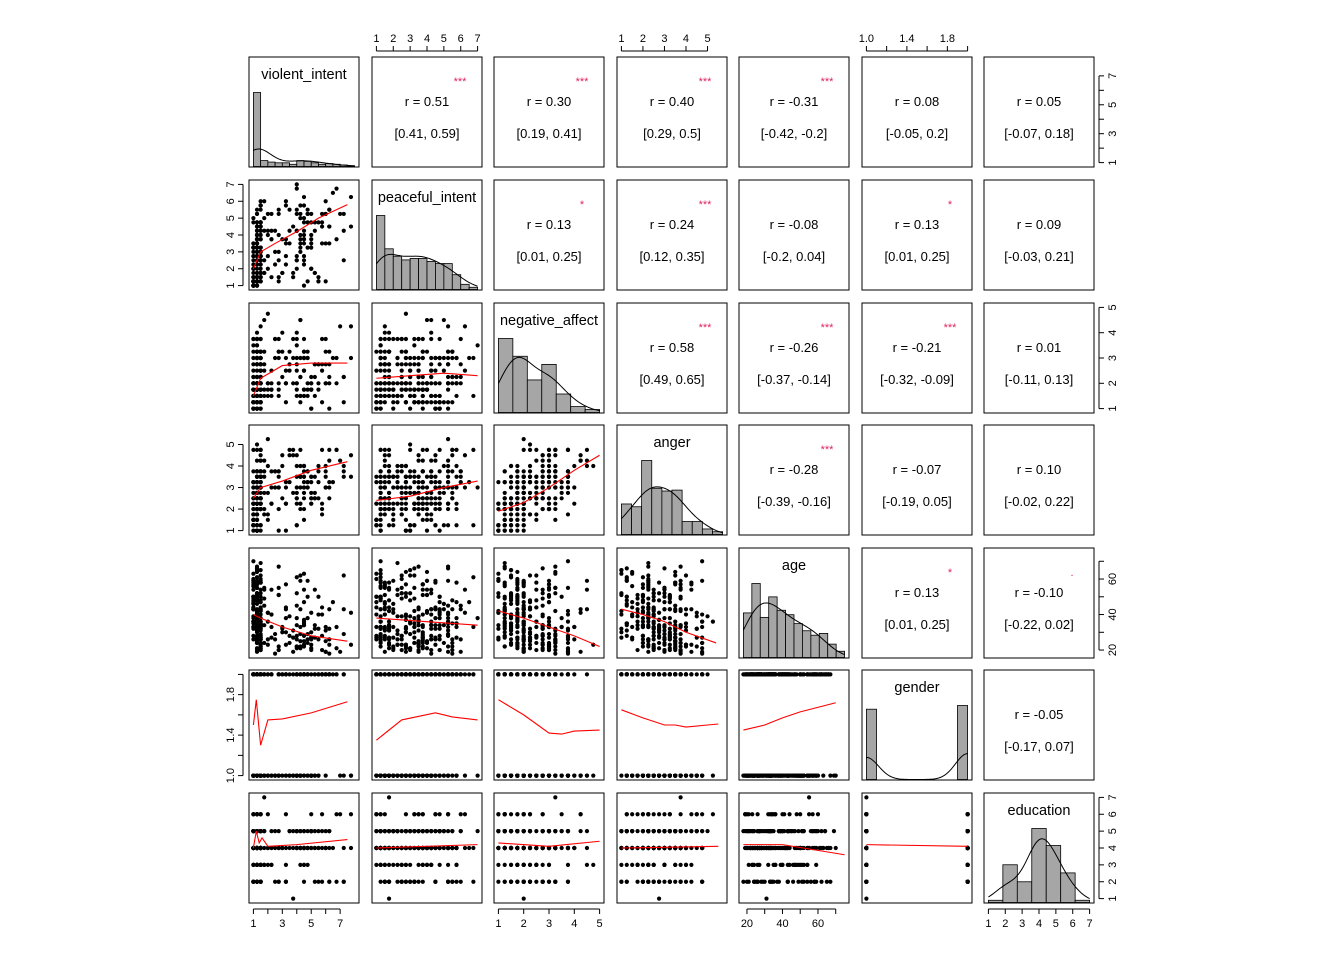  What do you see at coordinates (672, 480) in the screenshot?
I see `panel-anger-anger: anger` at bounding box center [672, 480].